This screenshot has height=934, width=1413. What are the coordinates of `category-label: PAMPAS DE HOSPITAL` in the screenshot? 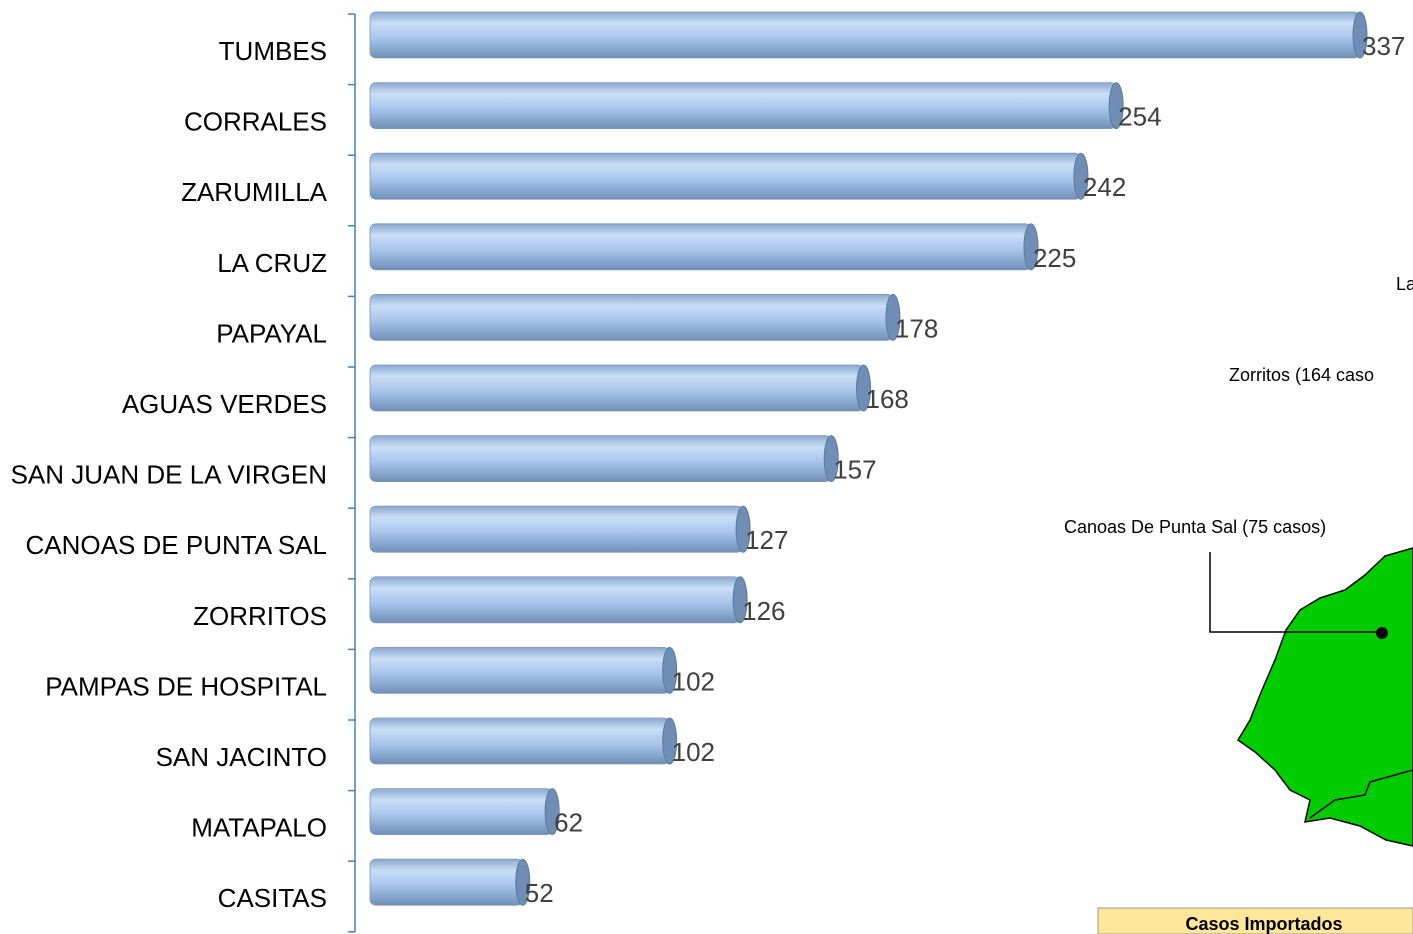 It's located at (186, 686).